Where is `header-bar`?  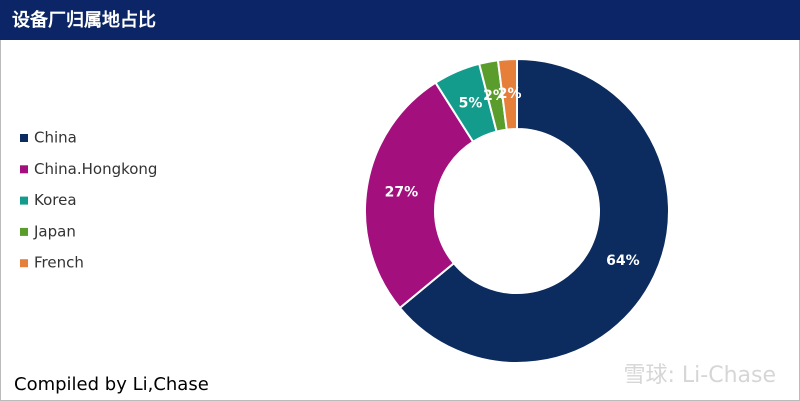 header-bar is located at coordinates (400, 20).